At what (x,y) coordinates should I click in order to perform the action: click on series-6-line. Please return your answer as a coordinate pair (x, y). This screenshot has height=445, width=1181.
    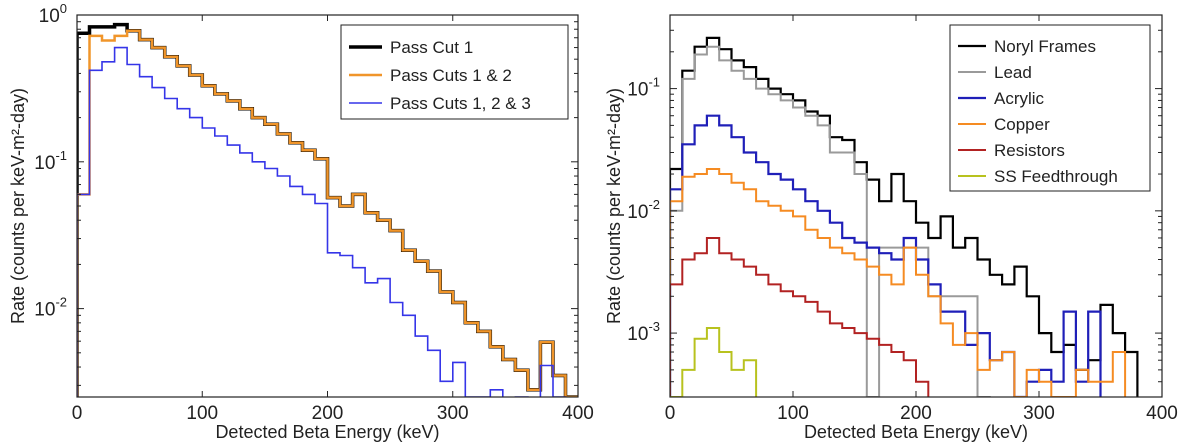
    Looking at the image, I should click on (714, 362).